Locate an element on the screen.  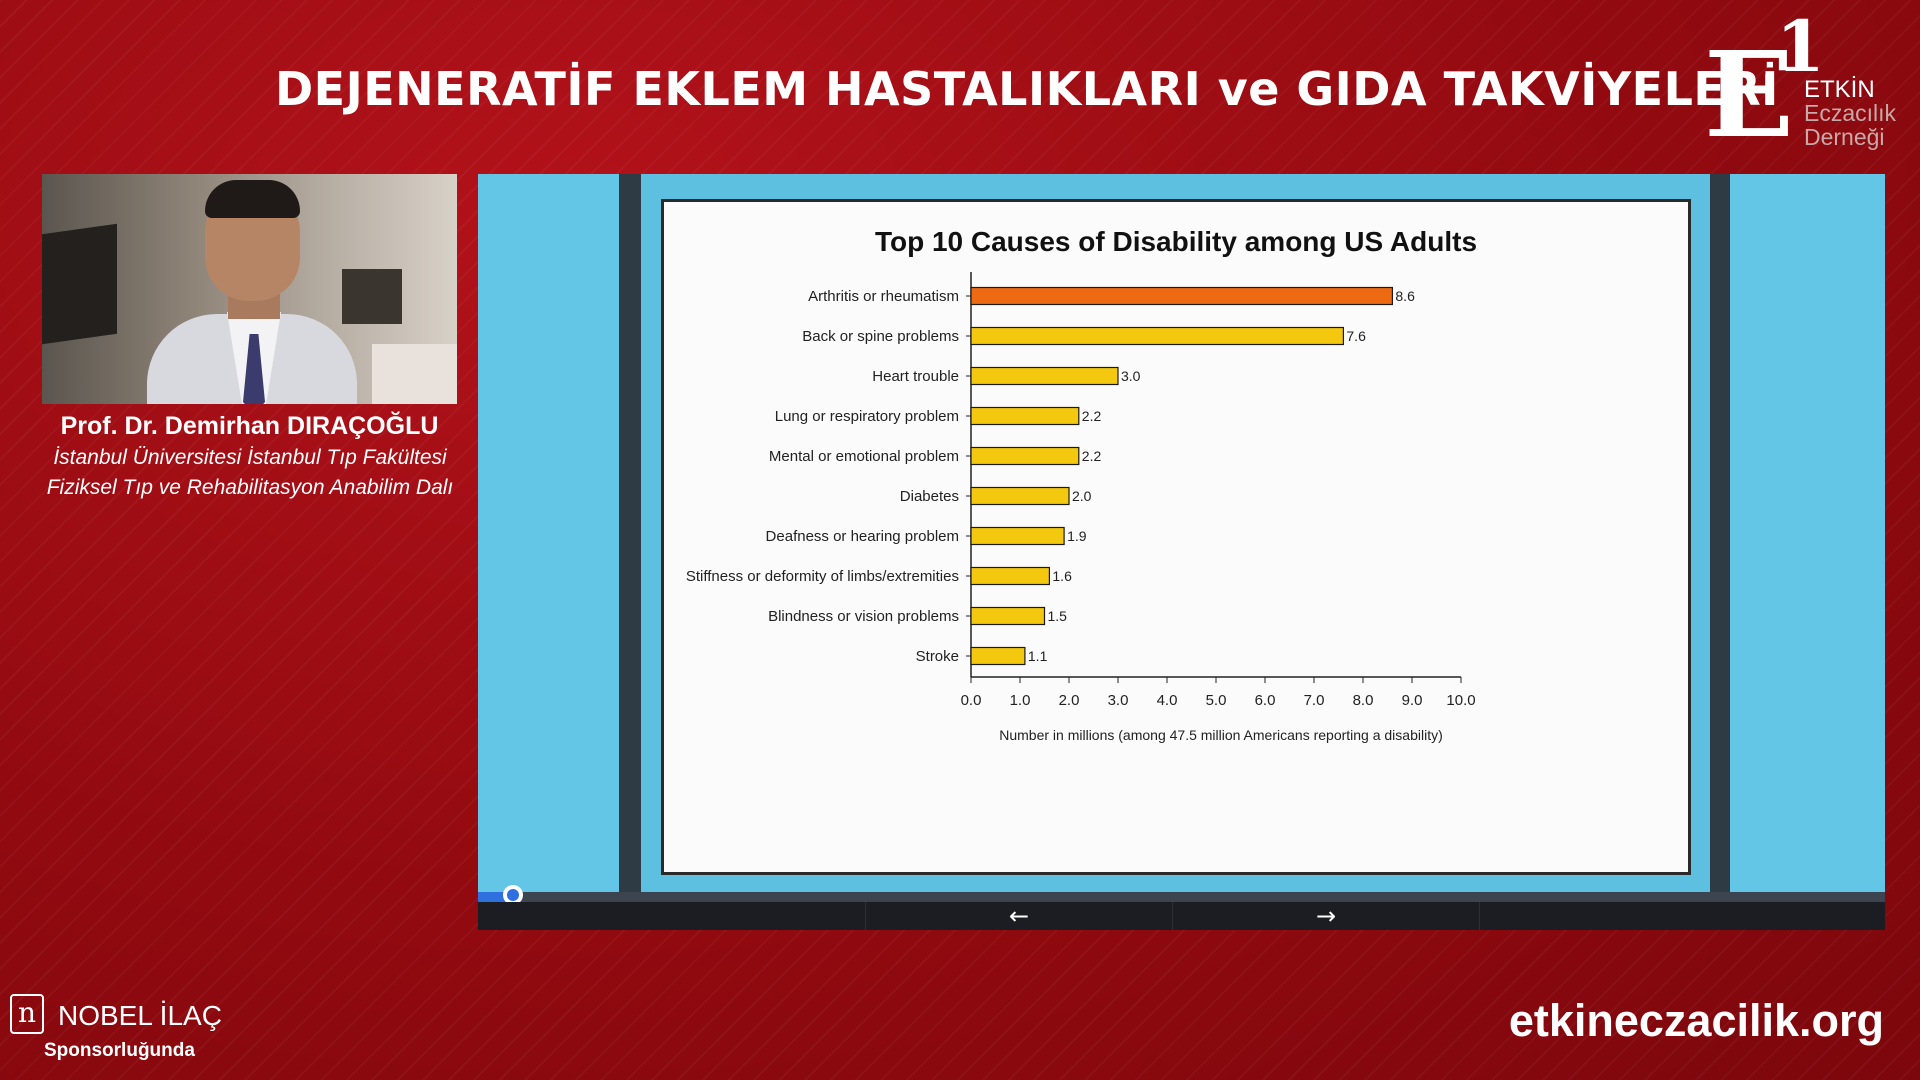
category-label: Heart trouble is located at coordinates (915, 376).